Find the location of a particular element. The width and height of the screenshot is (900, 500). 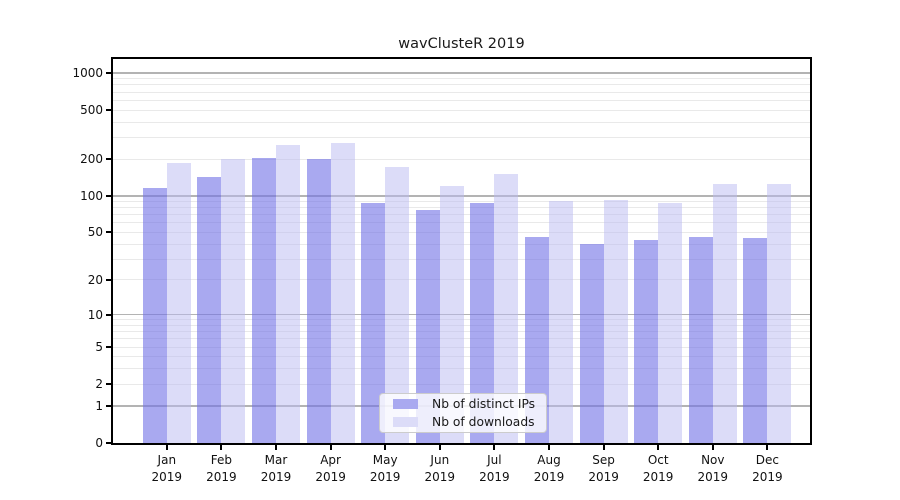

x-tick-label: Jan 2019 is located at coordinates (167, 468).